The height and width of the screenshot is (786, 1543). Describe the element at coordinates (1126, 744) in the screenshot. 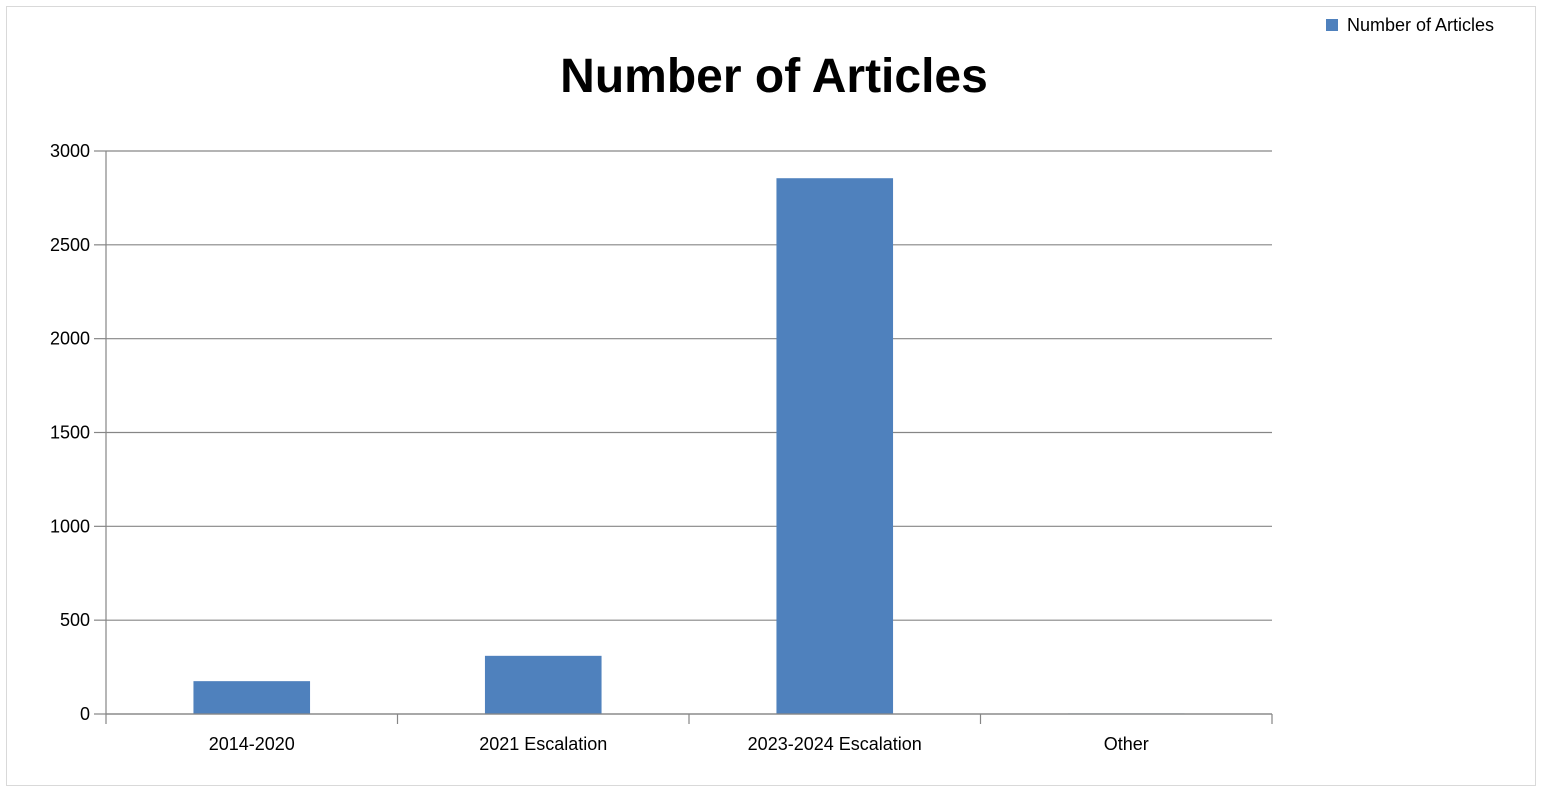

I see `x-tick-label: Other` at that location.